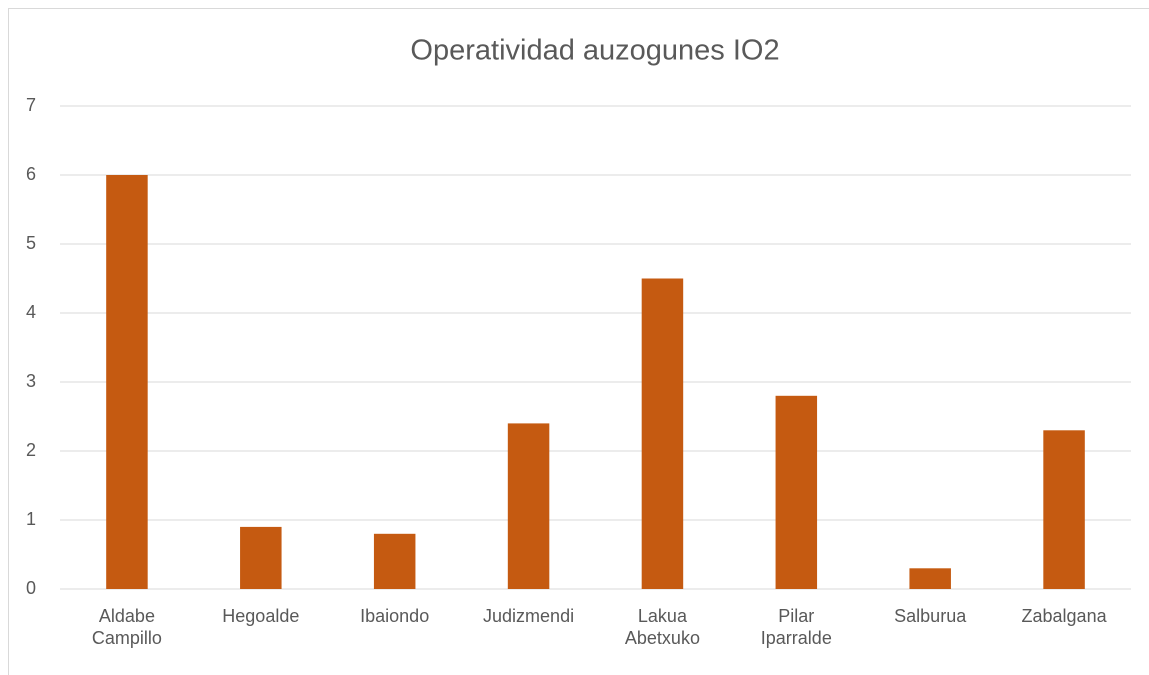 This screenshot has width=1149, height=675. Describe the element at coordinates (31, 243) in the screenshot. I see `y-tick-label: 5` at that location.